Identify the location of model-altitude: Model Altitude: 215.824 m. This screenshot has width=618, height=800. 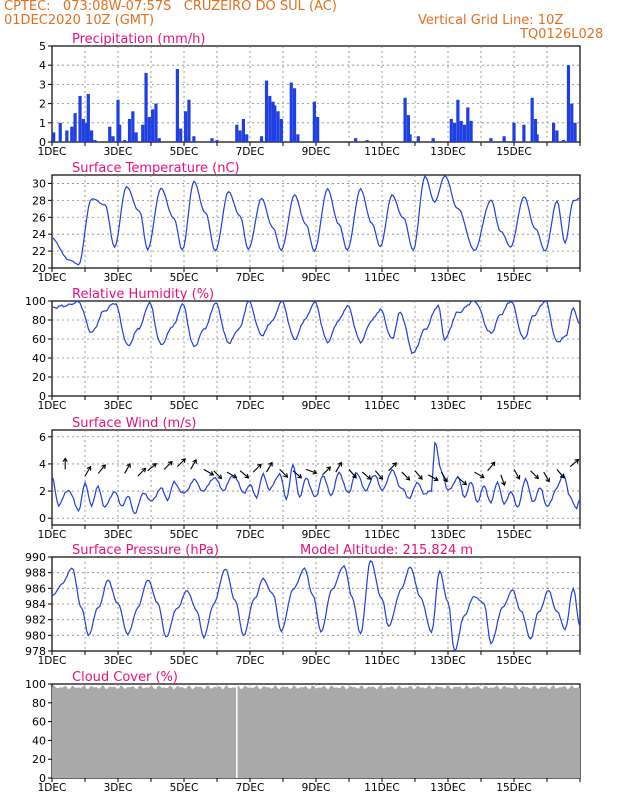
(386, 550).